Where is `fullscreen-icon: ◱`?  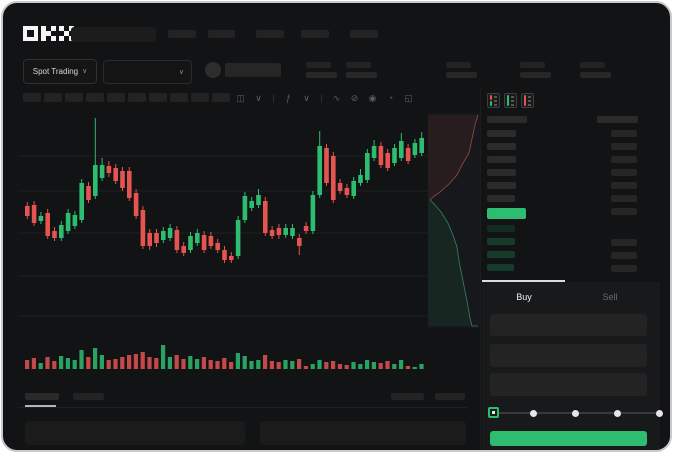
fullscreen-icon: ◱ is located at coordinates (408, 98).